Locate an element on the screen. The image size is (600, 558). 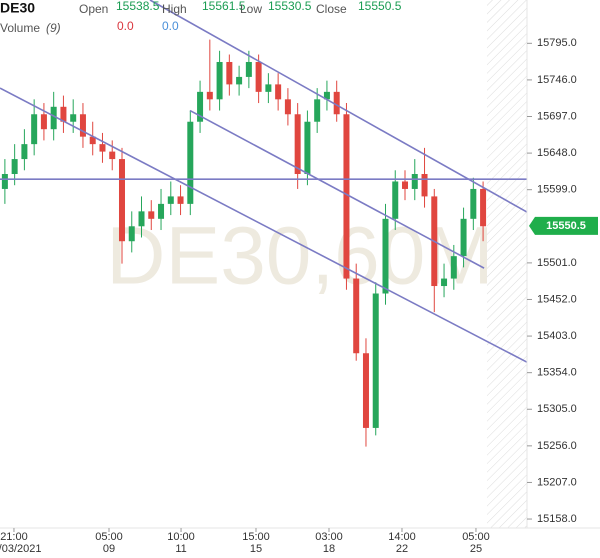
y-tick-label: 15599.0 is located at coordinates (557, 190).